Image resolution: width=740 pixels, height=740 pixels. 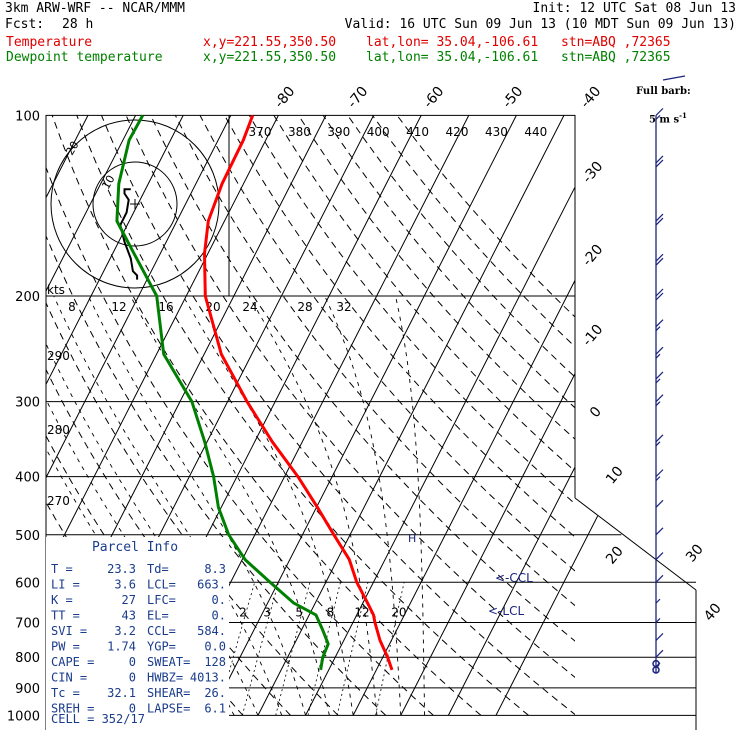 I want to click on parcel-key: SREH =, so click(x=72, y=709).